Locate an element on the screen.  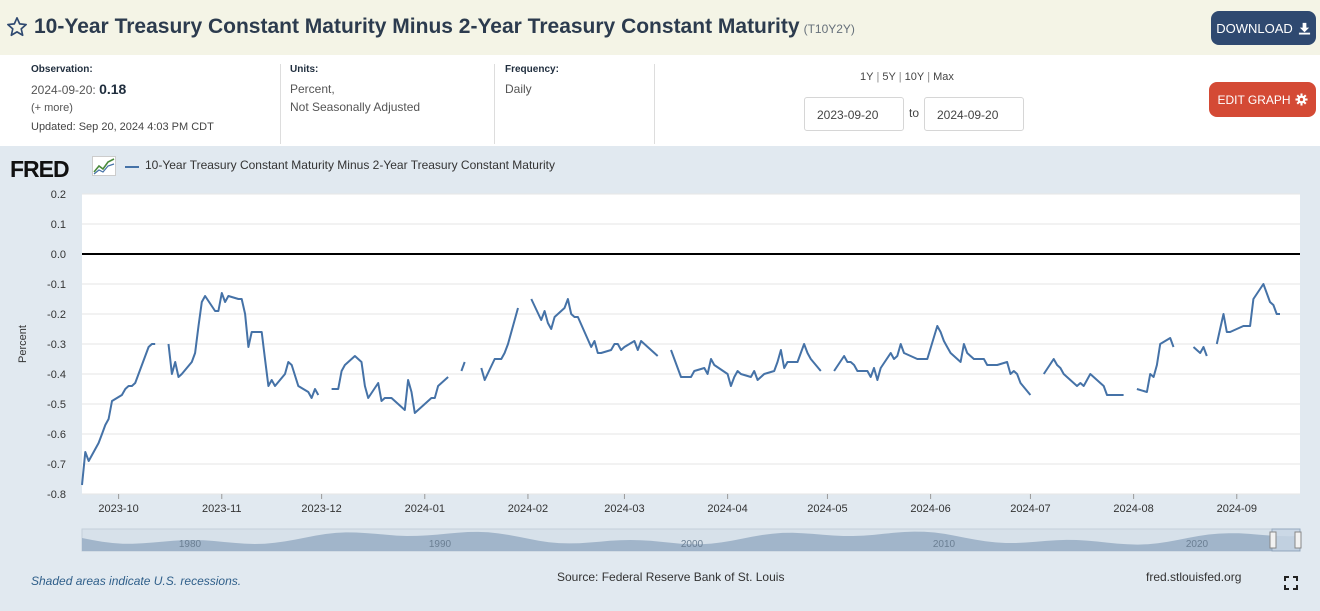
edit-graph-label: EDIT GRAPH is located at coordinates (1254, 99).